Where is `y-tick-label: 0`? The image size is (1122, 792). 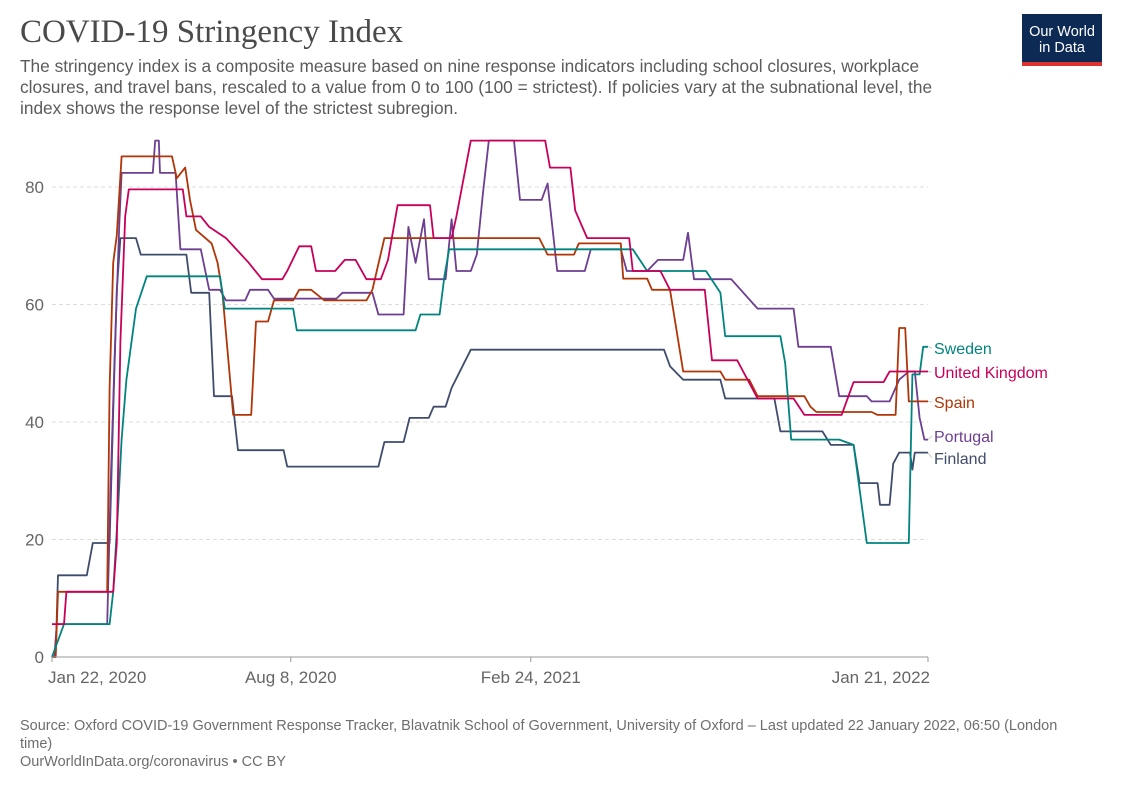
y-tick-label: 0 is located at coordinates (39, 657).